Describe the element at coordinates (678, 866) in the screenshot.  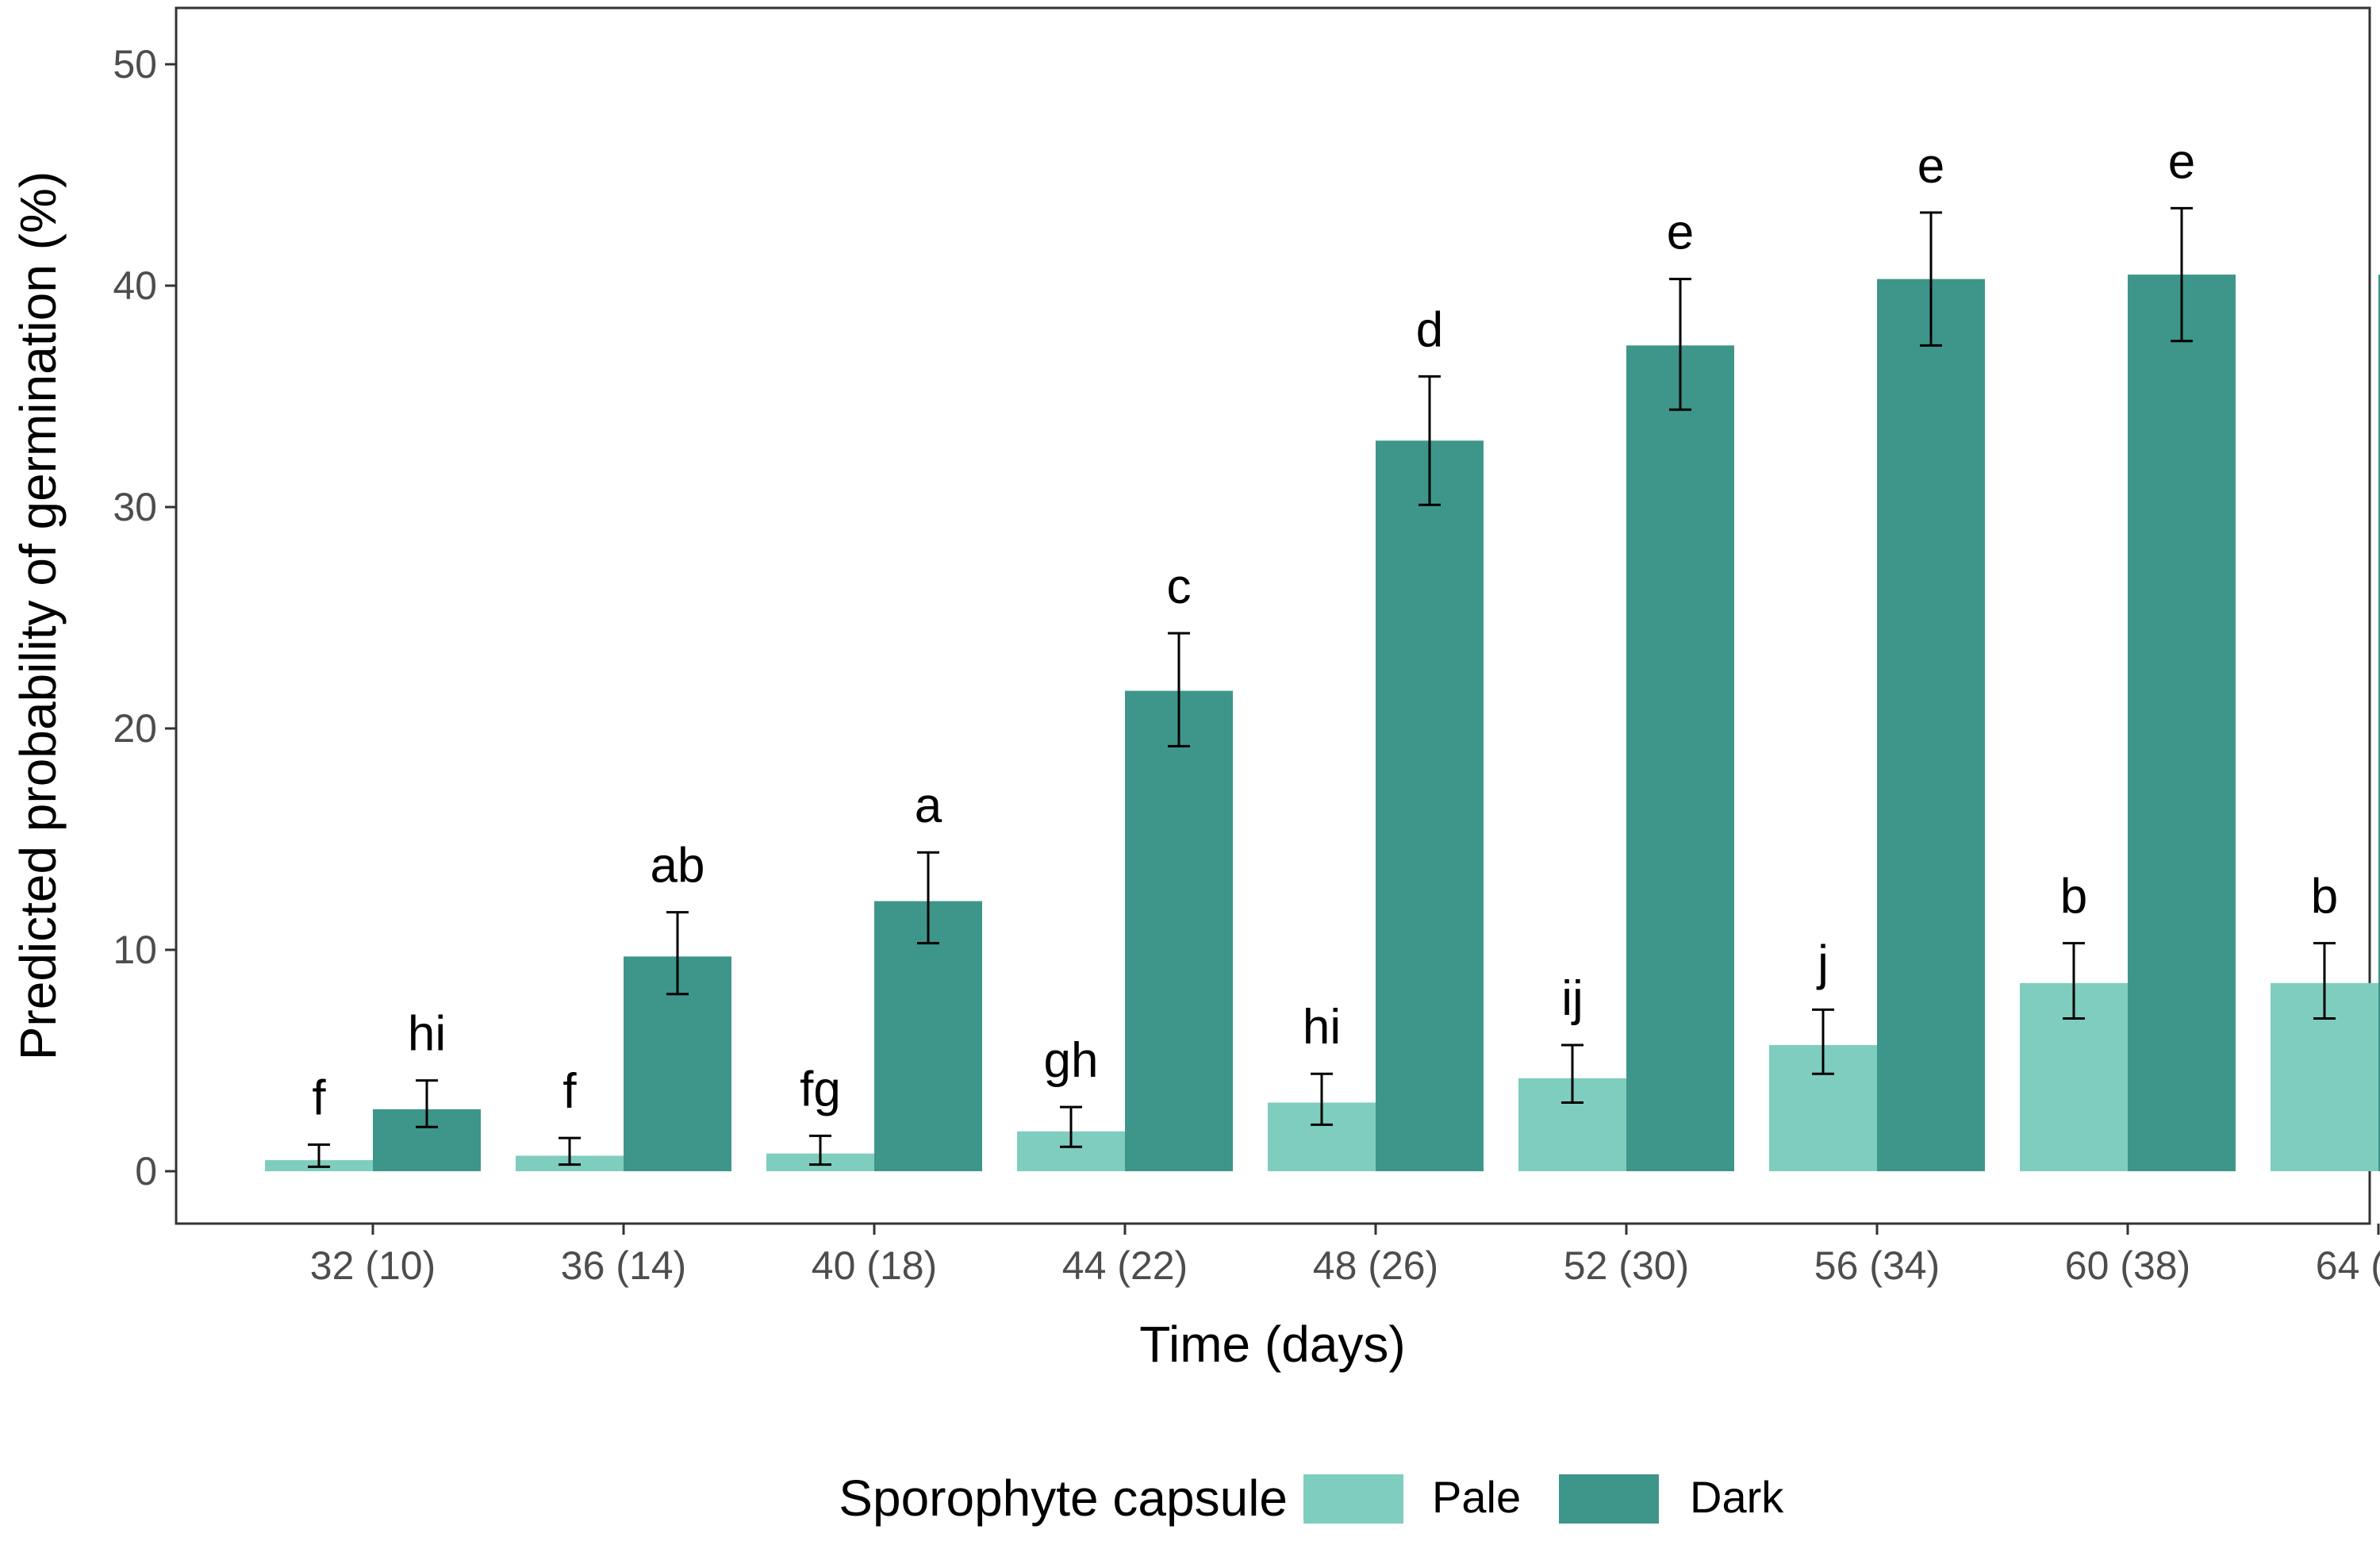
I see `significance-letter: ab` at that location.